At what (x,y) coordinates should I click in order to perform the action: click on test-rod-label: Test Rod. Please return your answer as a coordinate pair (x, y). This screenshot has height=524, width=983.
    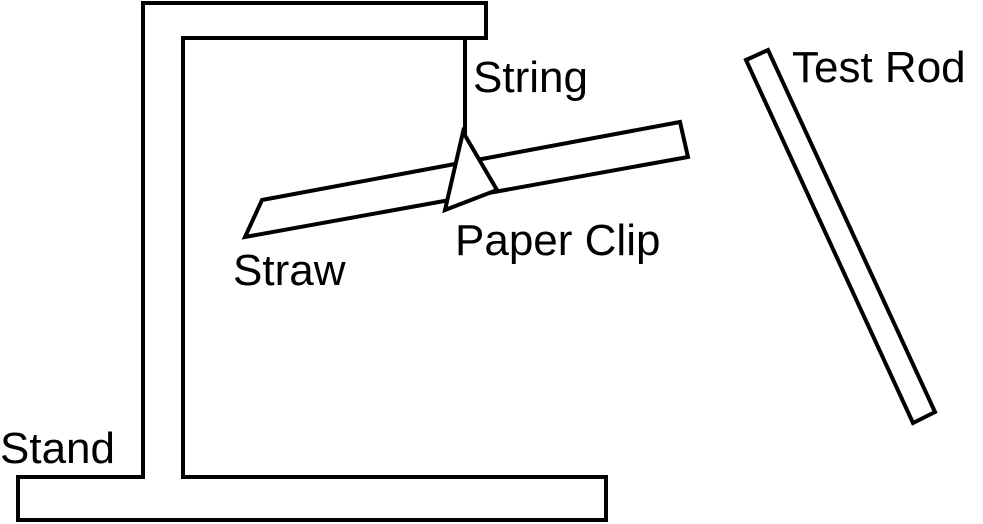
    Looking at the image, I should click on (879, 67).